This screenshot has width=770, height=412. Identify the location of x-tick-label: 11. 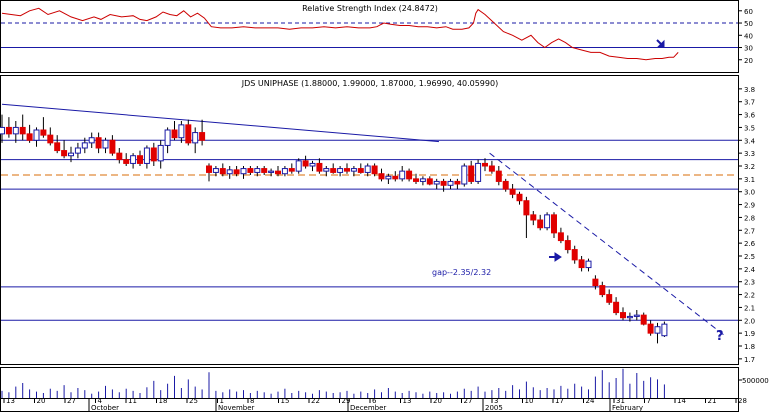
(132, 401).